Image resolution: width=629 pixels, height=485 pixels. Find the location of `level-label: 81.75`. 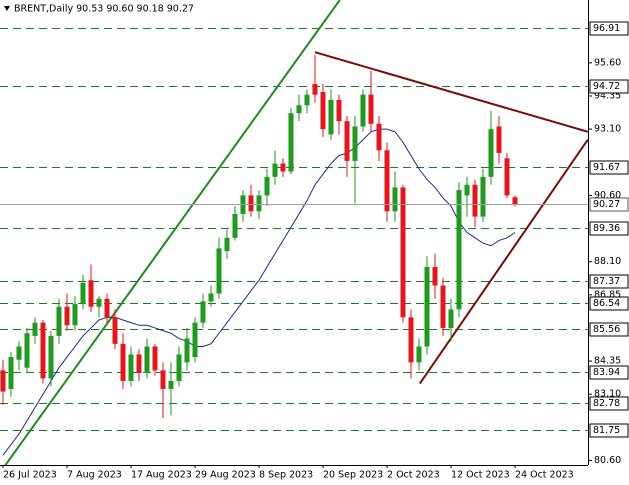

level-label: 81.75 is located at coordinates (606, 430).